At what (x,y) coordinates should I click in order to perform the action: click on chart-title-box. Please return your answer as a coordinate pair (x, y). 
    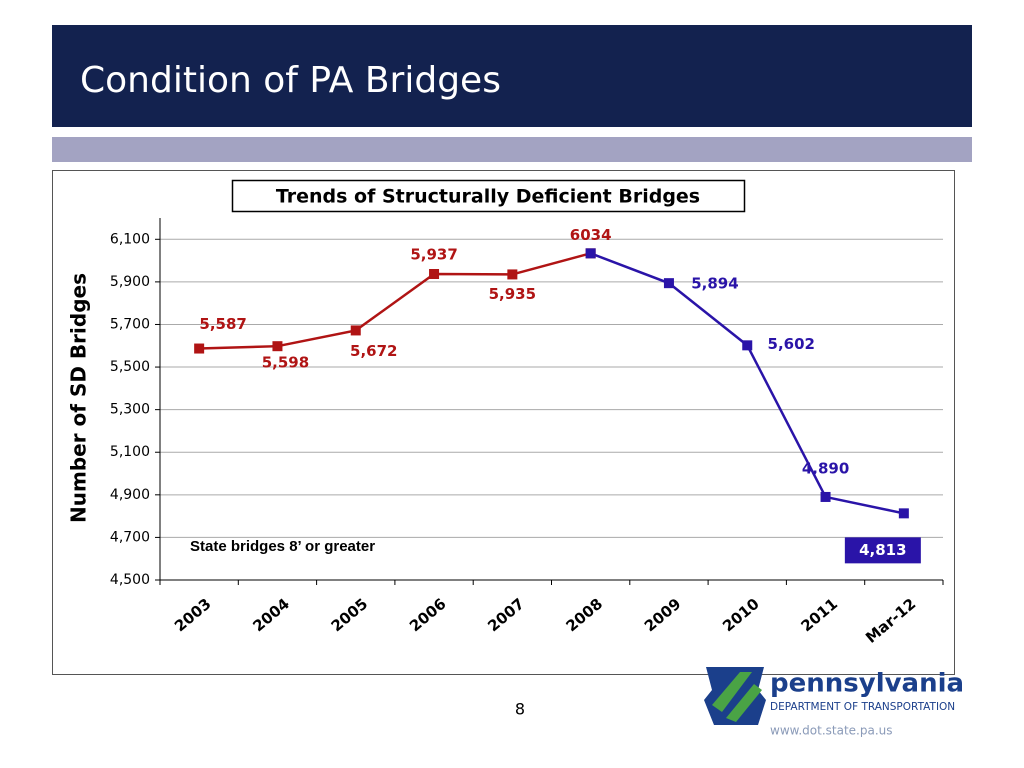
    Looking at the image, I should click on (488, 196).